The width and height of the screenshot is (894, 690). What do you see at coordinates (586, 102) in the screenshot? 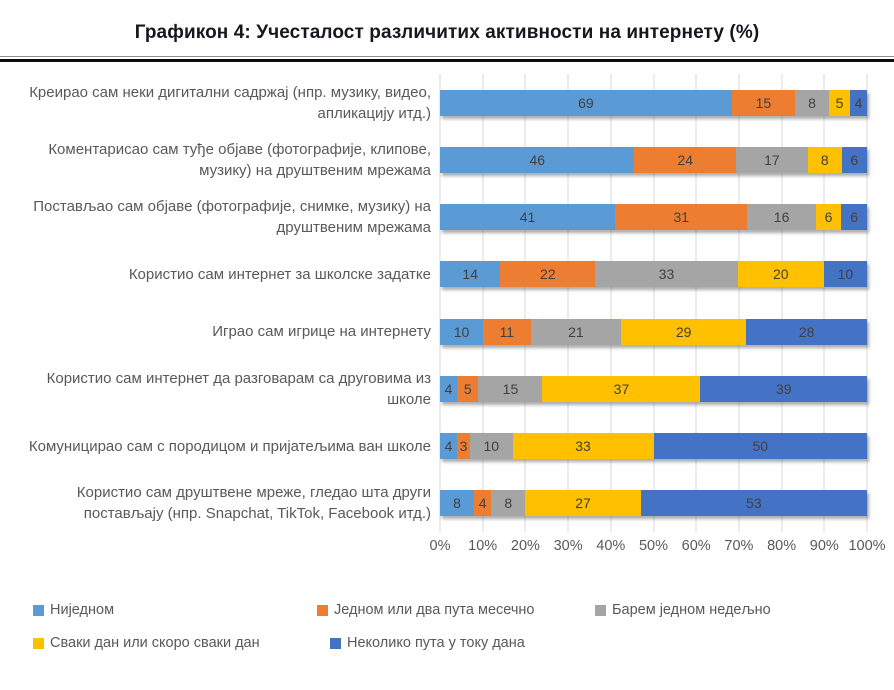
I see `bar-segment: 69` at bounding box center [586, 102].